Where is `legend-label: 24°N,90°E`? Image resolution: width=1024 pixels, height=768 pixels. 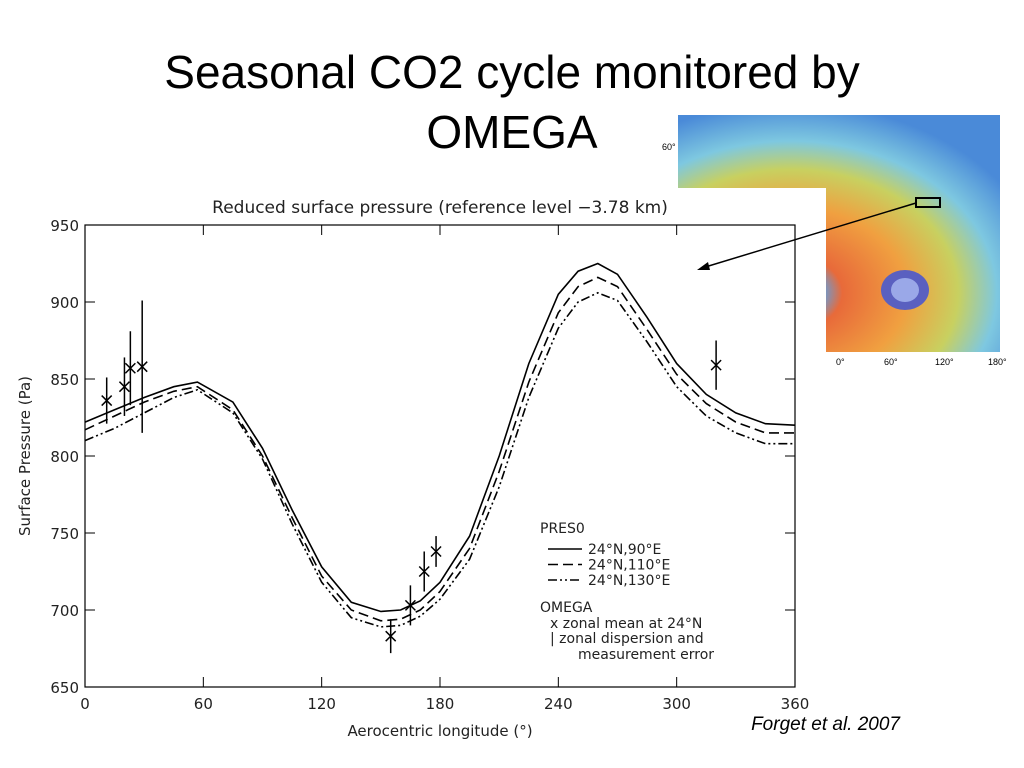 legend-label: 24°N,90°E is located at coordinates (624, 550).